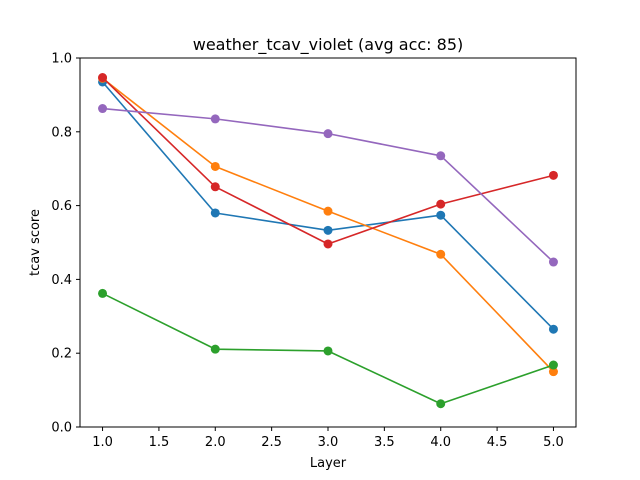 The width and height of the screenshot is (640, 480). I want to click on y-tick-label: 0.0, so click(61, 428).